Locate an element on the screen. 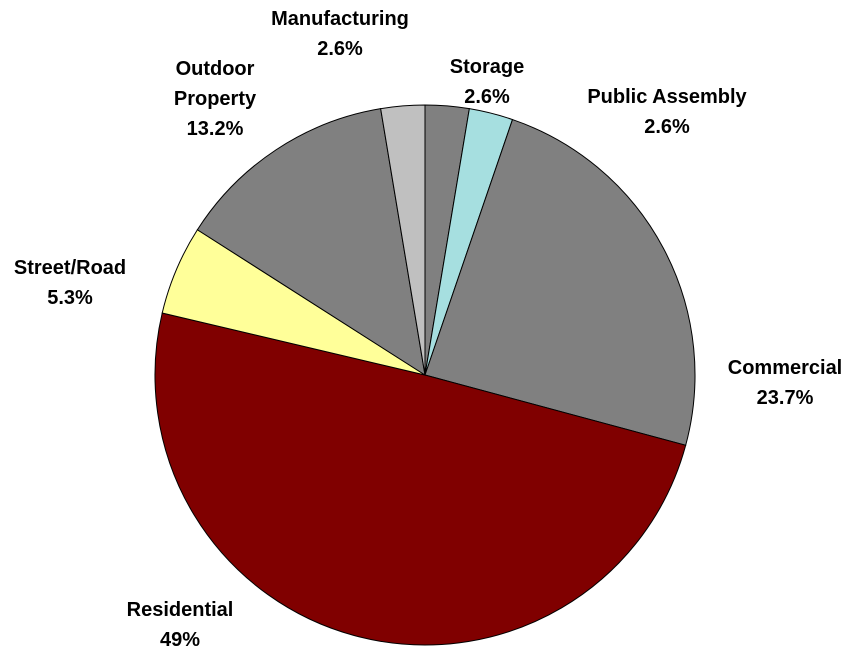 The image size is (866, 656). category-name: Residential is located at coordinates (180, 610).